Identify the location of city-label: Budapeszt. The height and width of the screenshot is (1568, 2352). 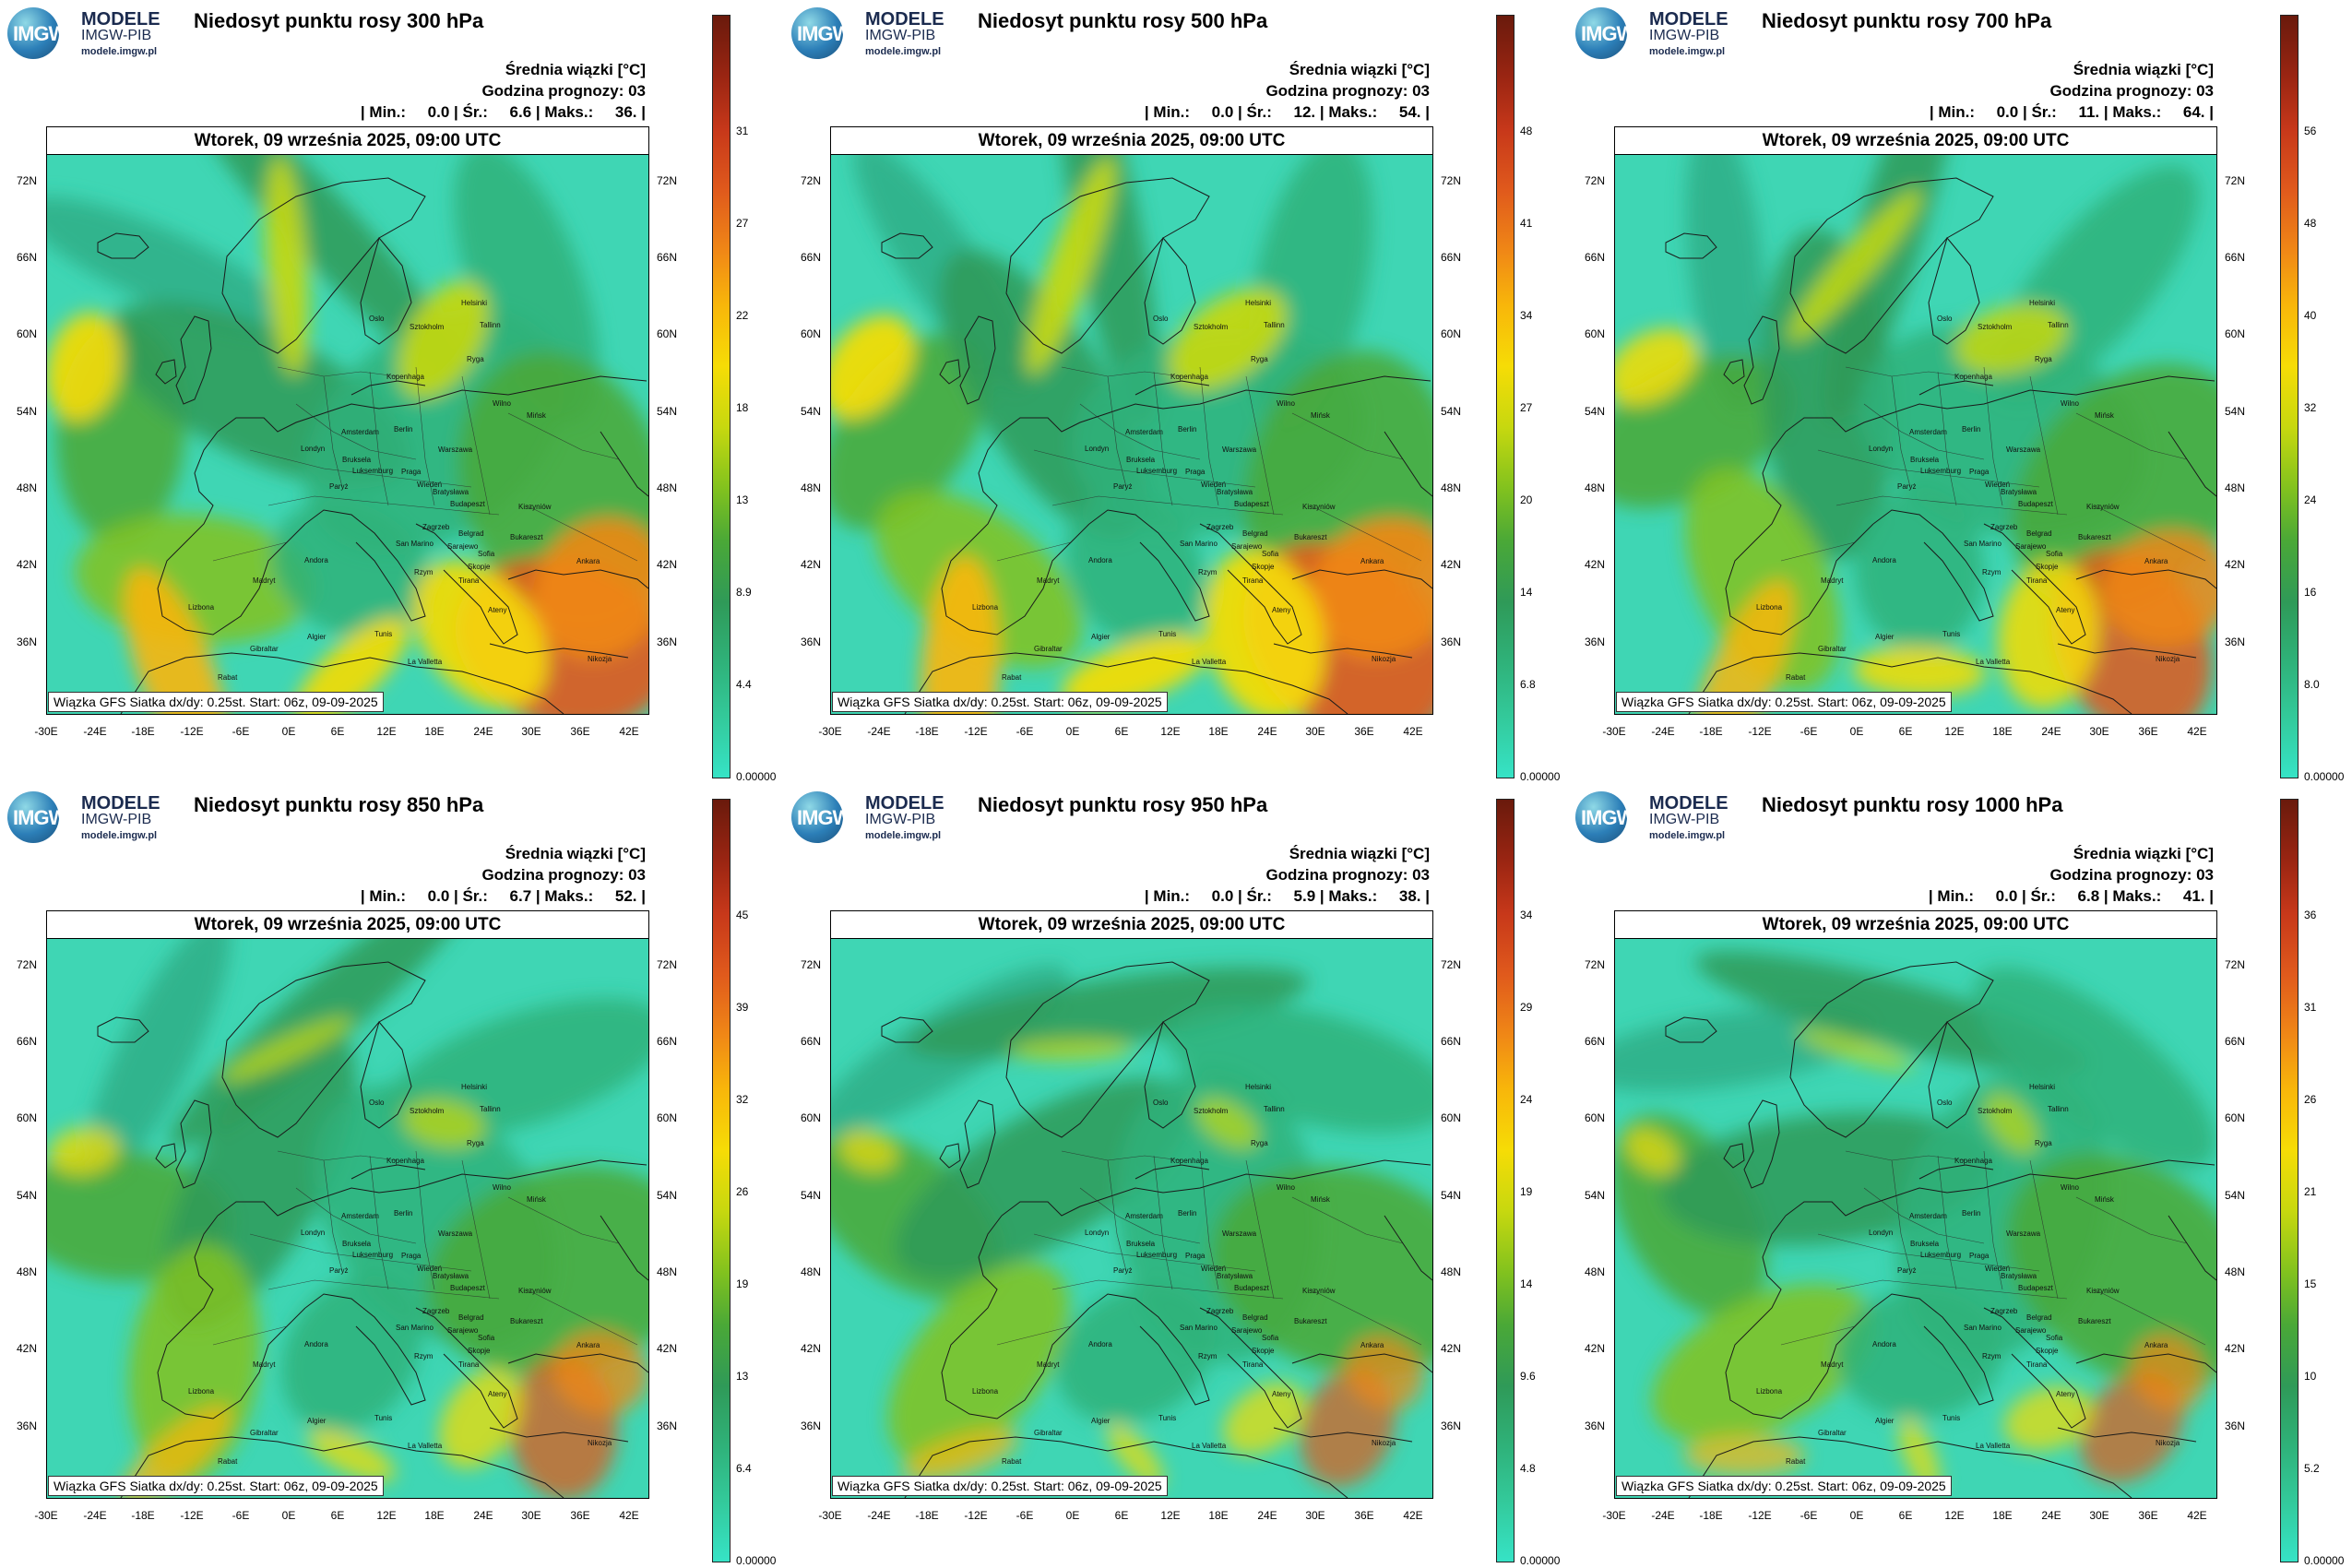
(2036, 504).